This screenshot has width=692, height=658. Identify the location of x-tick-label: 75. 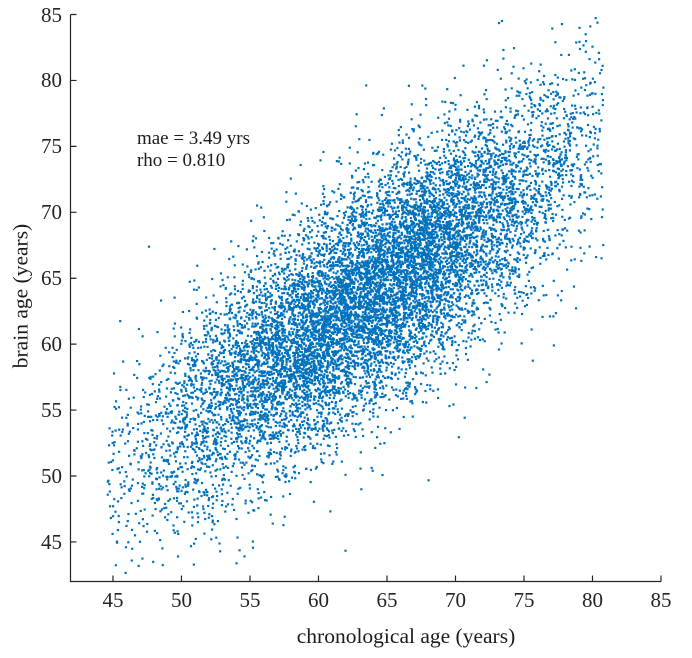
(524, 600).